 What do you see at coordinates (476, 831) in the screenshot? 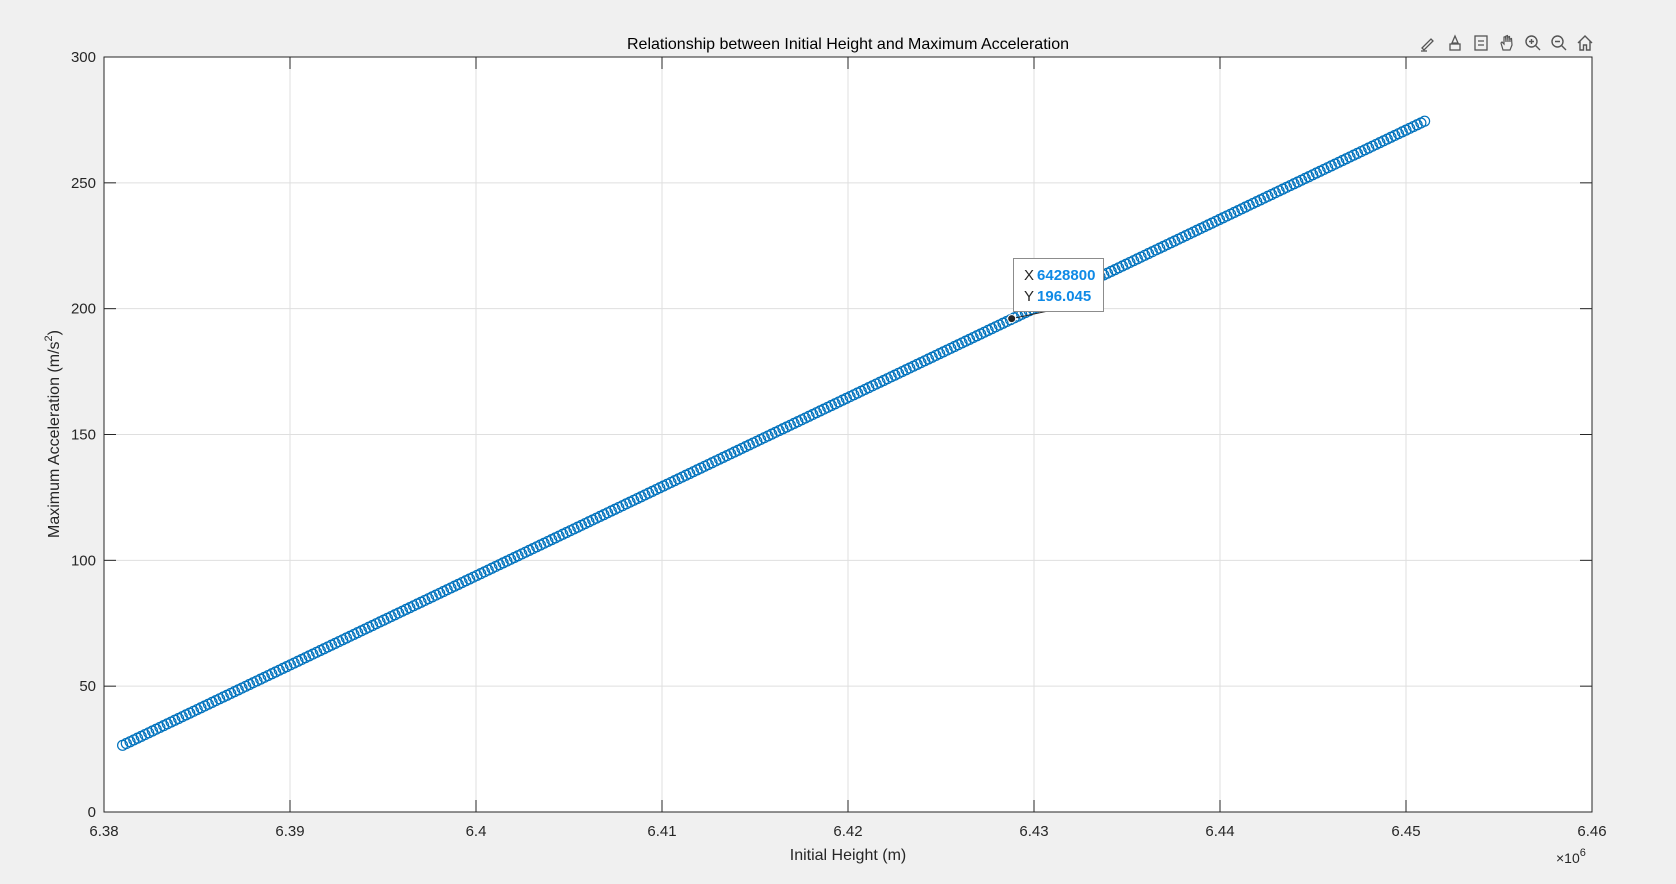
I see `x-tick-label: 6.4` at bounding box center [476, 831].